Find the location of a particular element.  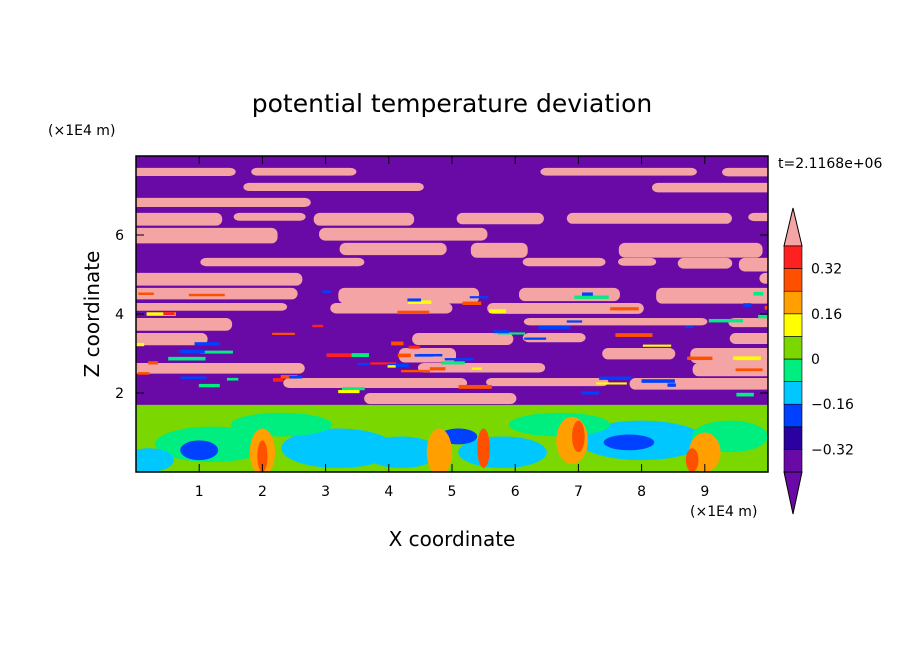

x-unit-label: (×1E4 m) is located at coordinates (723, 512).